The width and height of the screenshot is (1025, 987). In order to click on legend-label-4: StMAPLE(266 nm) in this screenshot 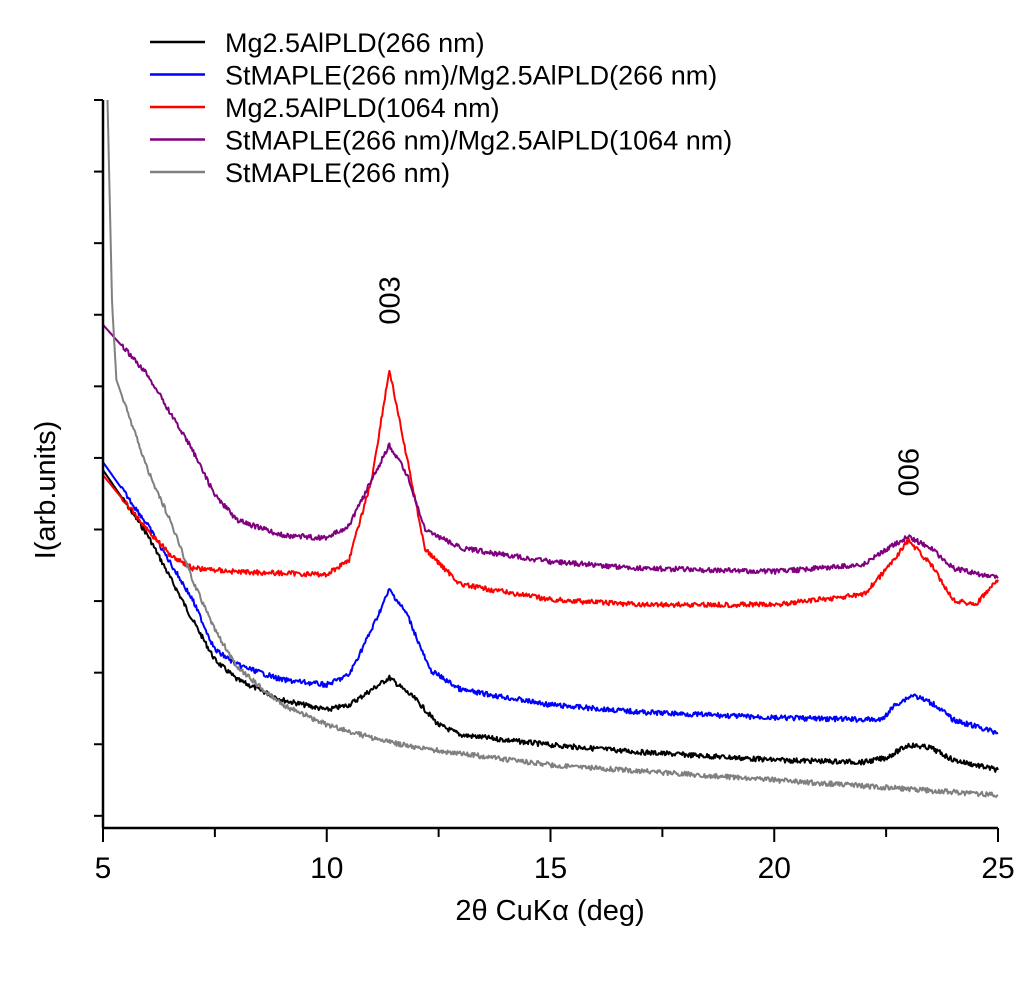, I will do `click(337, 173)`.